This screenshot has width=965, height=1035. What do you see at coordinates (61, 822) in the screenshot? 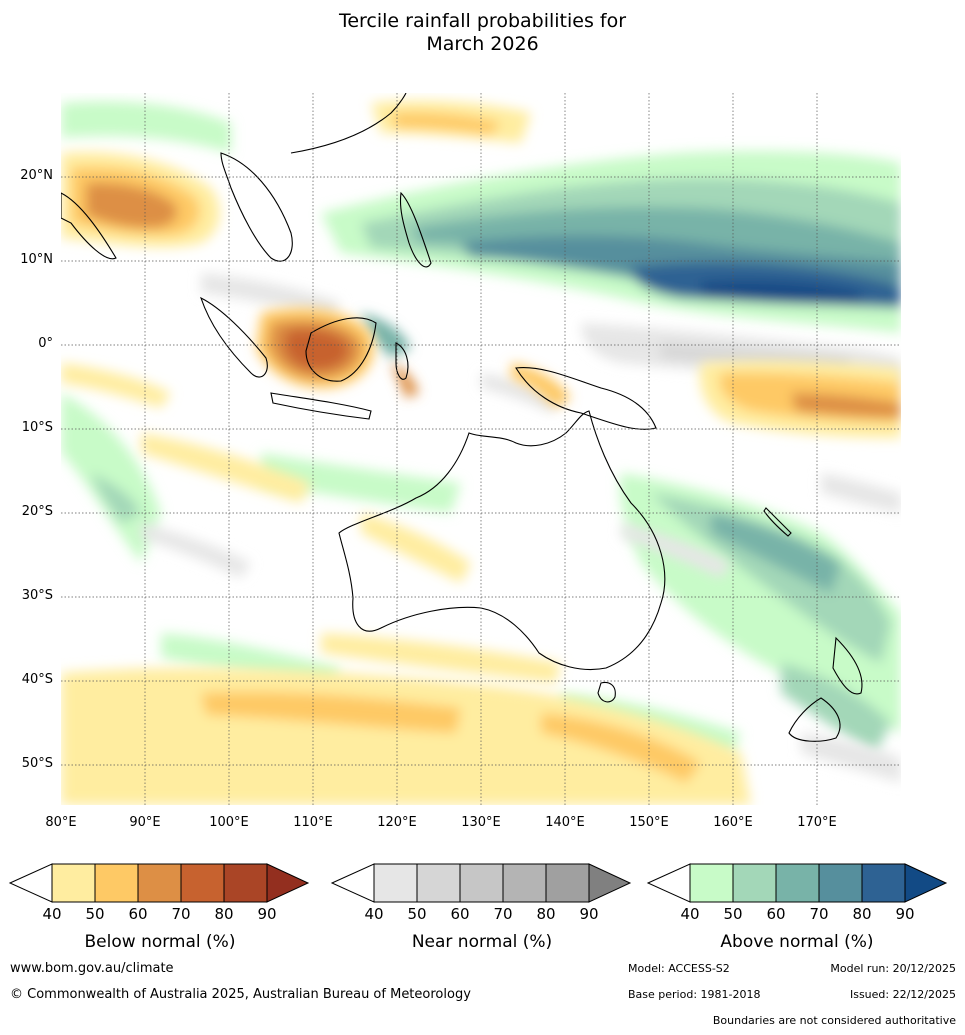
I see `lon-label-80e: 80°E` at bounding box center [61, 822].